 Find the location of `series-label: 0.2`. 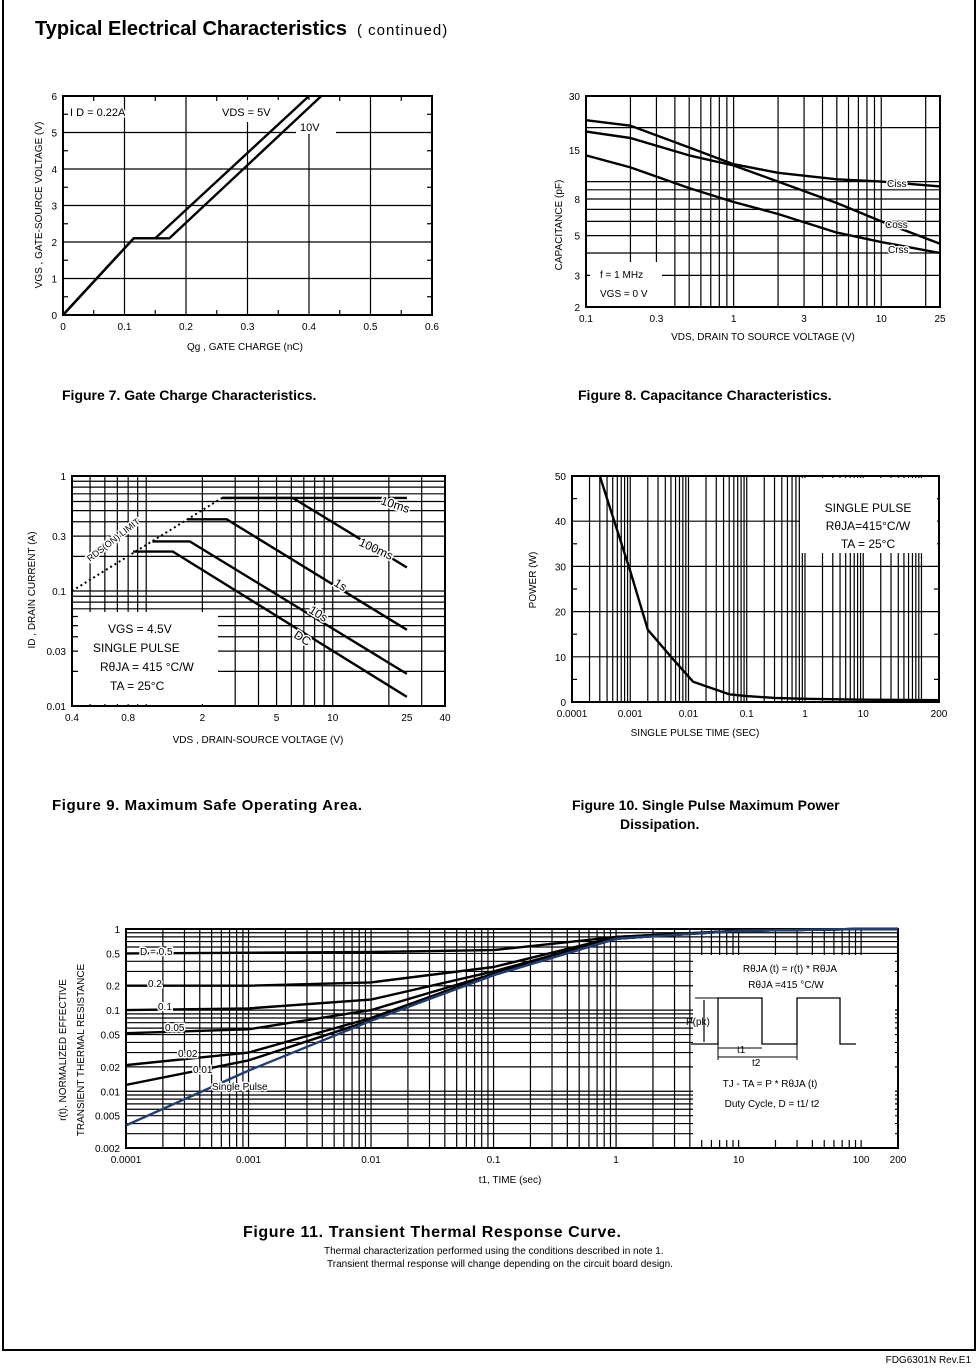

series-label: 0.2 is located at coordinates (155, 984).